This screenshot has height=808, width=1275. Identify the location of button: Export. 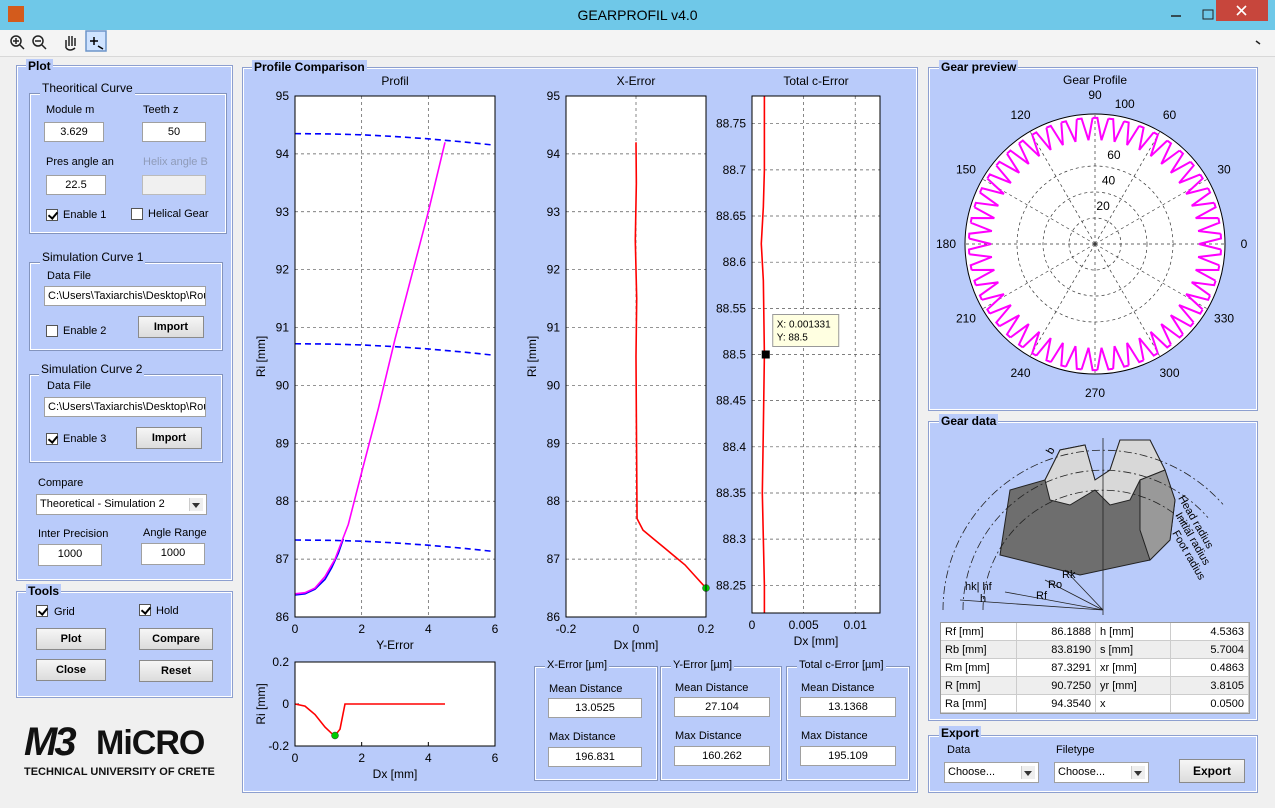
(1212, 771).